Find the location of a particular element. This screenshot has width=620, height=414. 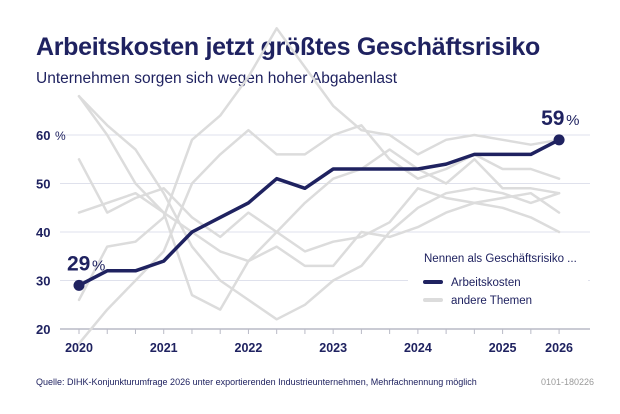

x-tick-label: 2026 is located at coordinates (559, 348).